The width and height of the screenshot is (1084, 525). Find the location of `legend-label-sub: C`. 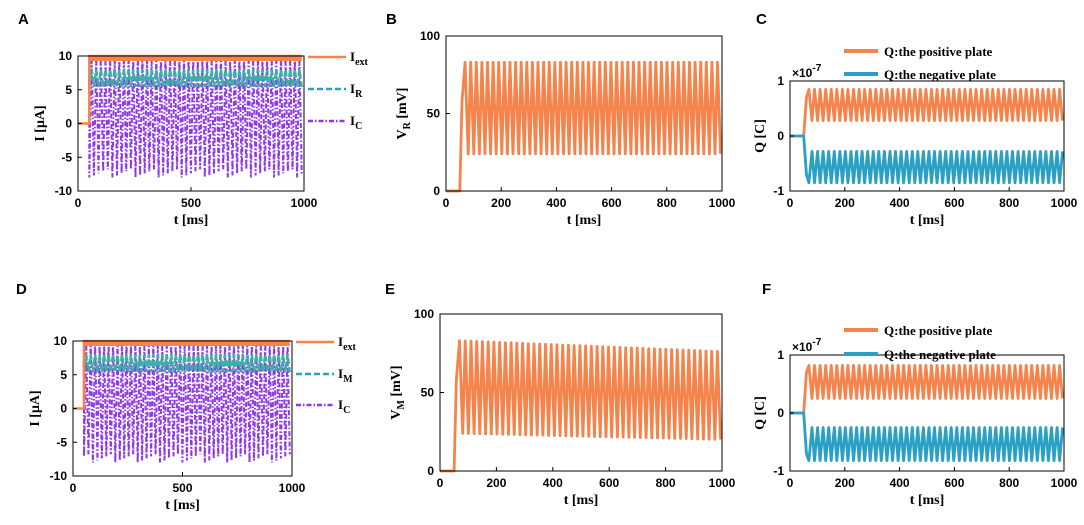

legend-label-sub: C is located at coordinates (346, 410).